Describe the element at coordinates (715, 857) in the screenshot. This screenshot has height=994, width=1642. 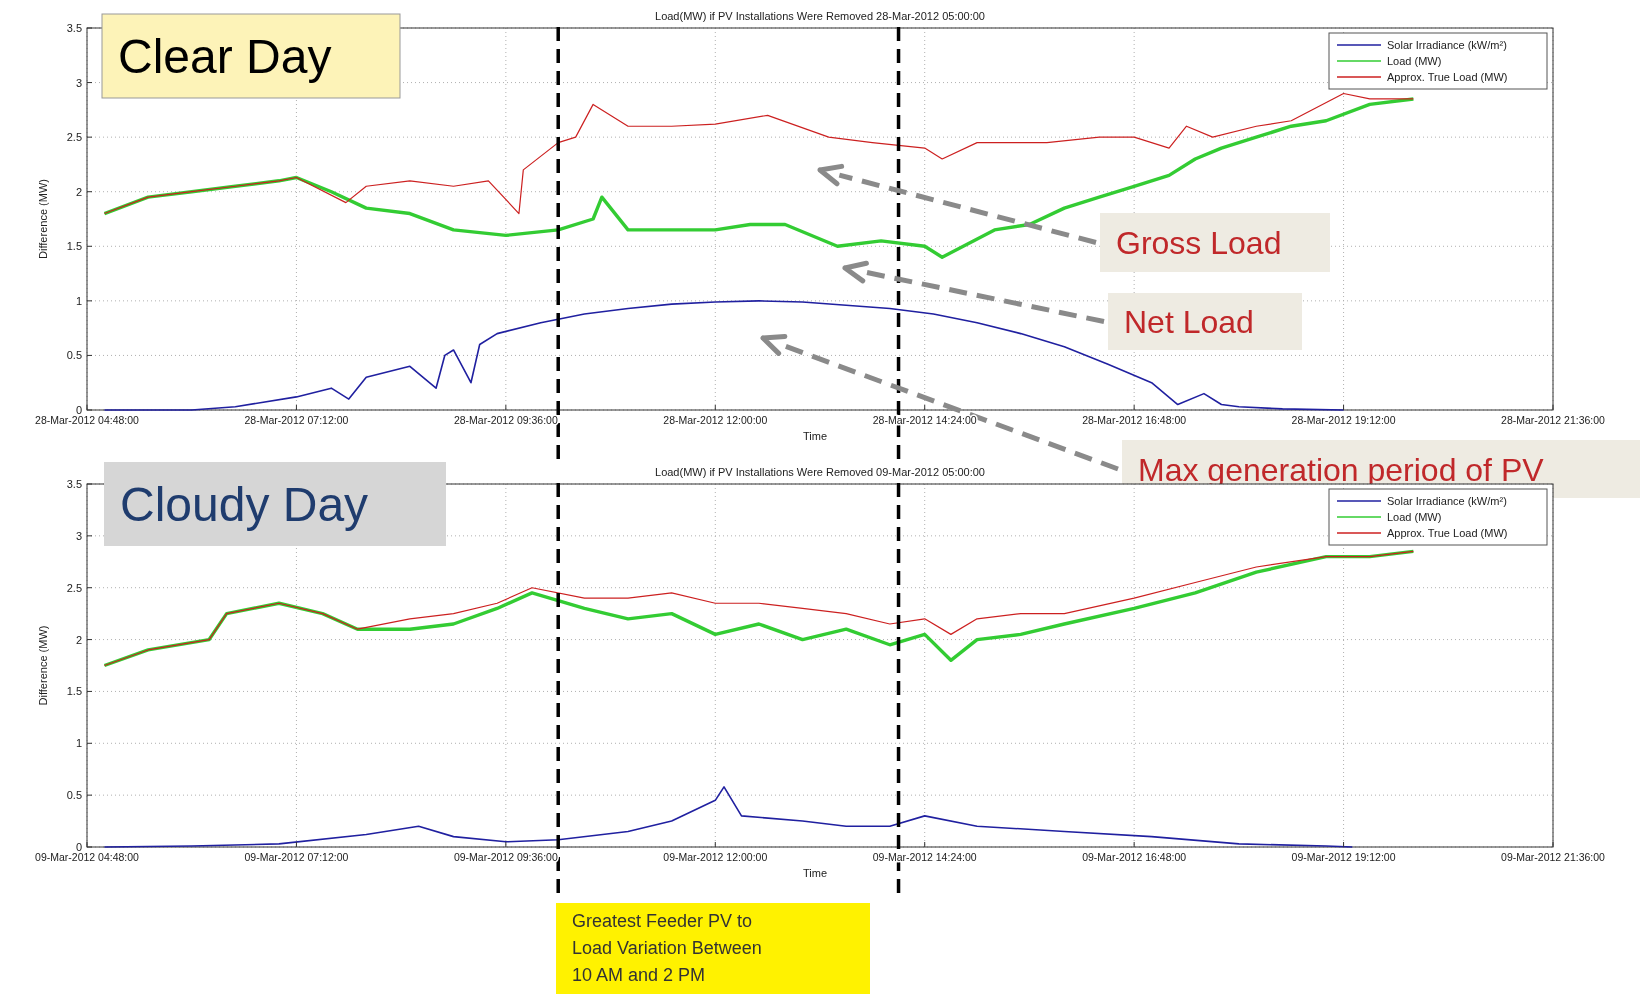
I see `x-tick-label: 09-Mar-2012 12:00:00` at that location.